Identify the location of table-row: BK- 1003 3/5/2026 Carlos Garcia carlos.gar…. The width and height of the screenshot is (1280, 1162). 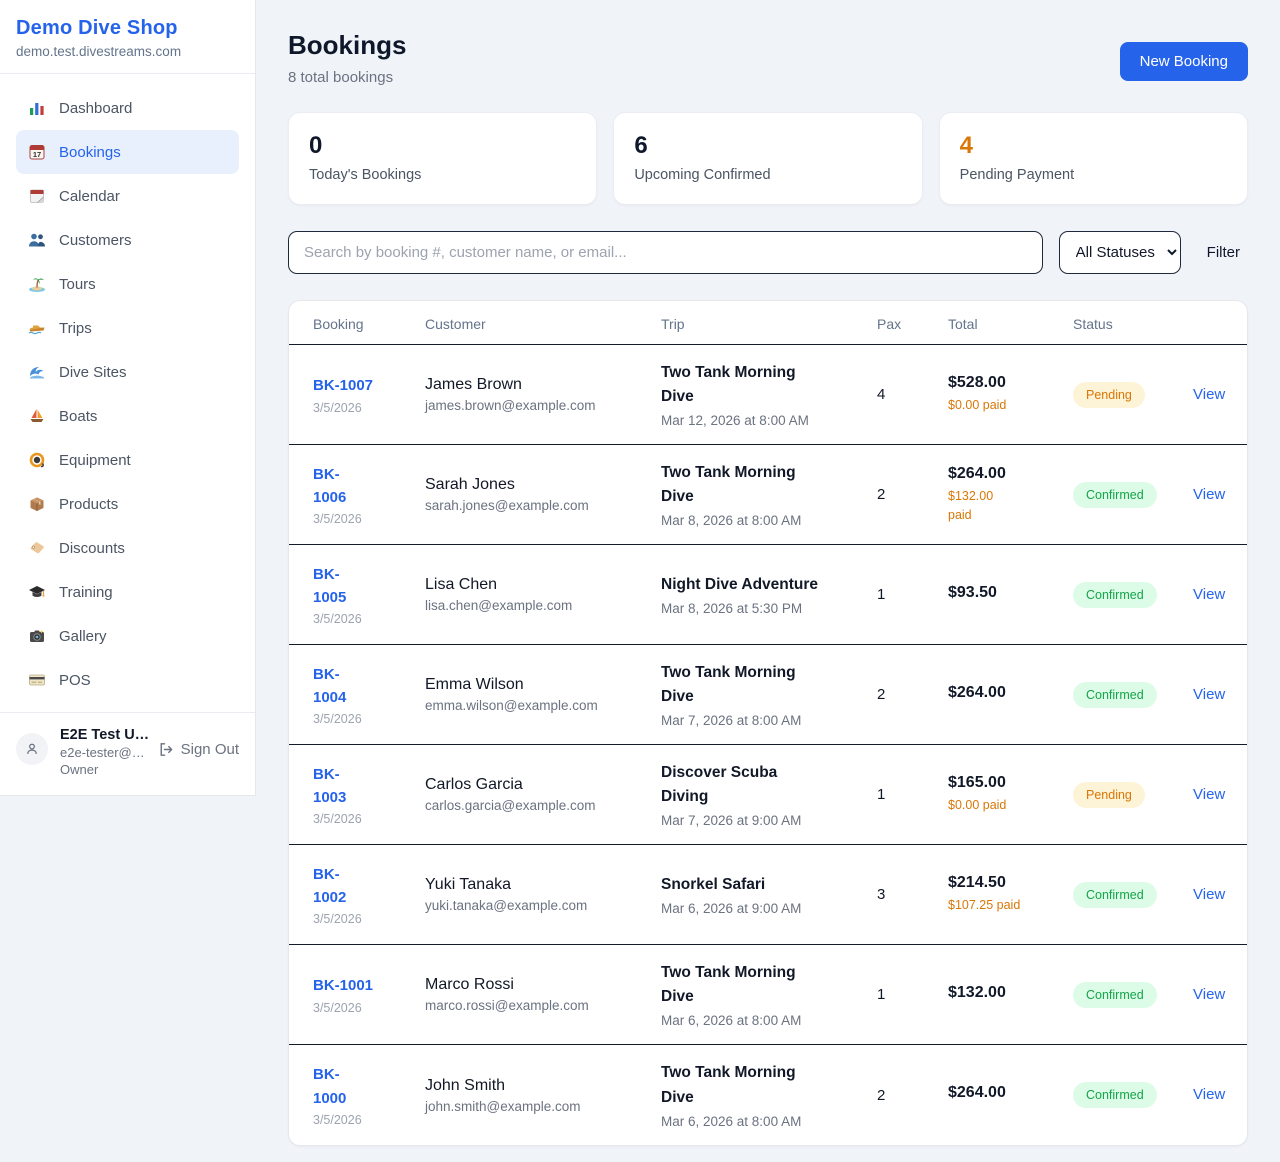
(768, 795).